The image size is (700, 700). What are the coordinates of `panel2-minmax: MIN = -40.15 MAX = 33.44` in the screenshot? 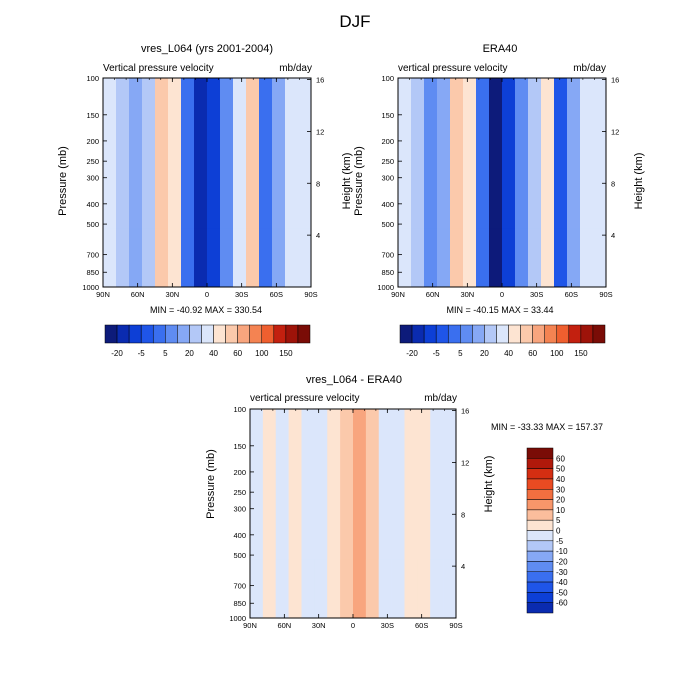 It's located at (499, 310).